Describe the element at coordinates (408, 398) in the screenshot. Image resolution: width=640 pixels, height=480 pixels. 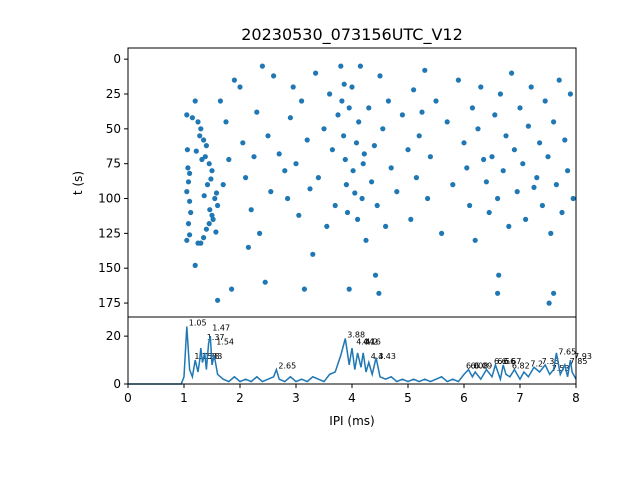
I see `histogram-x-tick-label: 5` at that location.